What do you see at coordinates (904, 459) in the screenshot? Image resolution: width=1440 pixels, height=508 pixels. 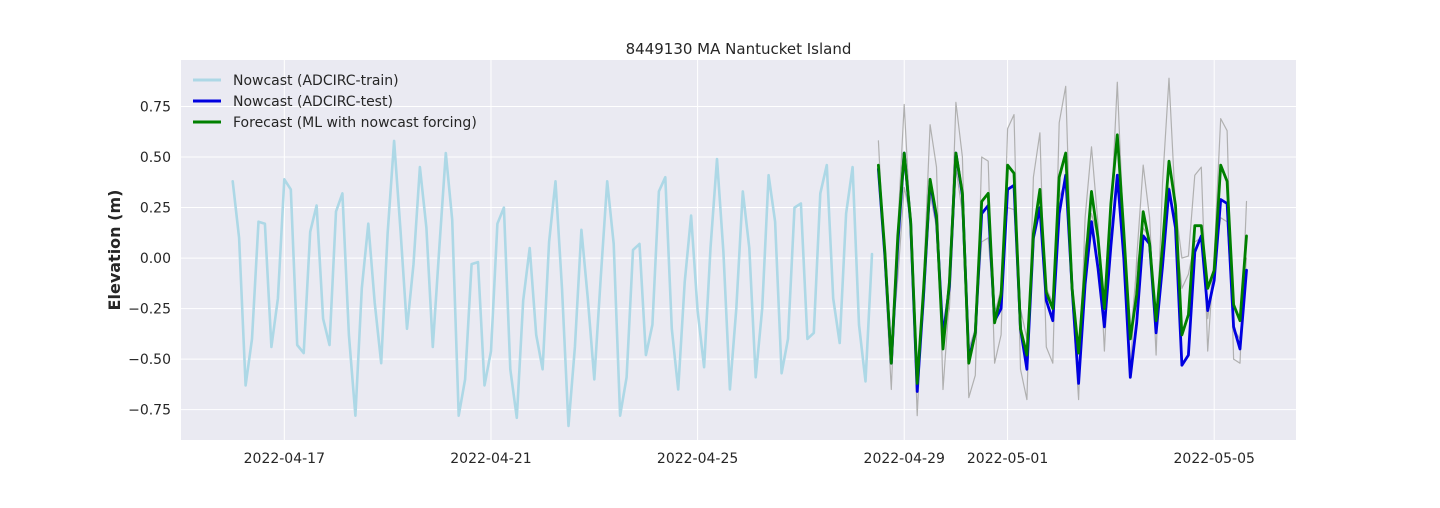 I see `x-tick-label: 2022-04-29` at bounding box center [904, 459].